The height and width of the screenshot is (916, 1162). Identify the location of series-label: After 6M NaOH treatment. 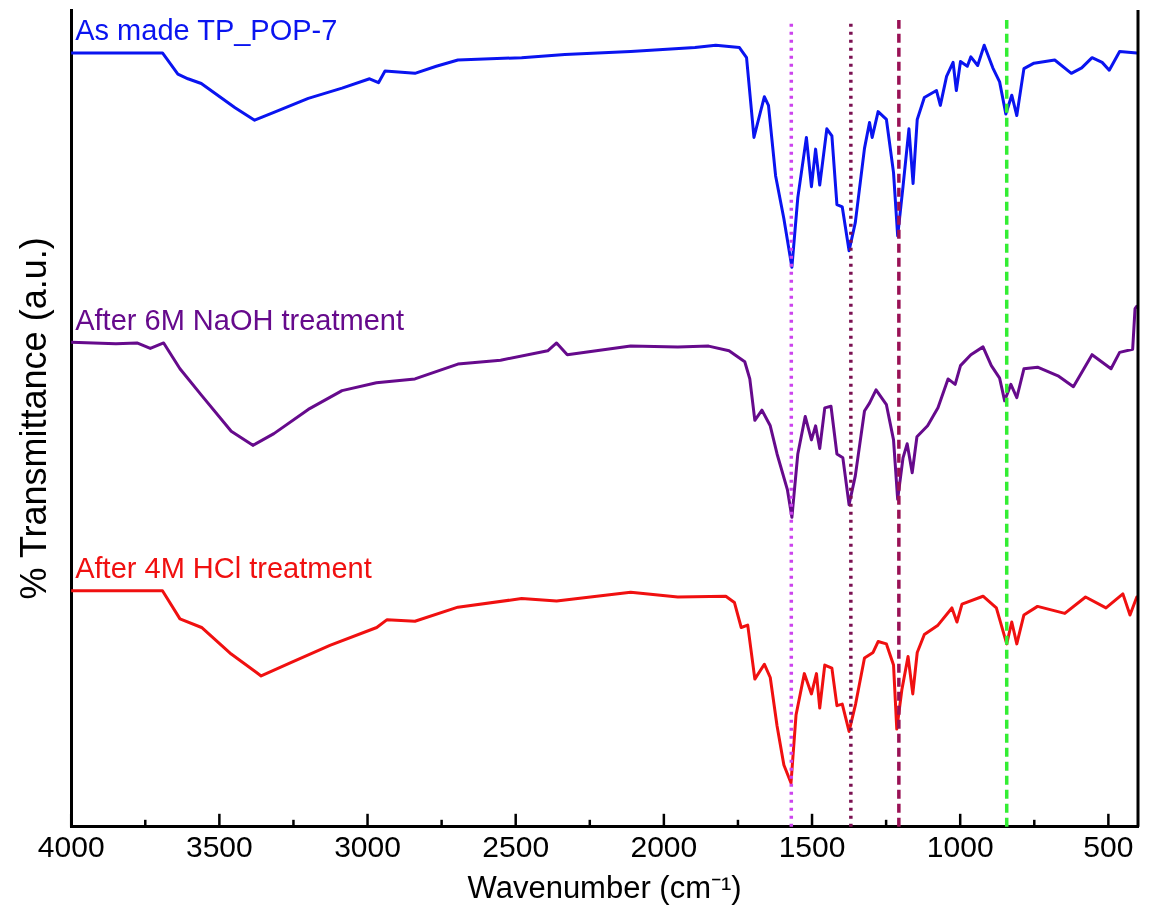
(239, 319).